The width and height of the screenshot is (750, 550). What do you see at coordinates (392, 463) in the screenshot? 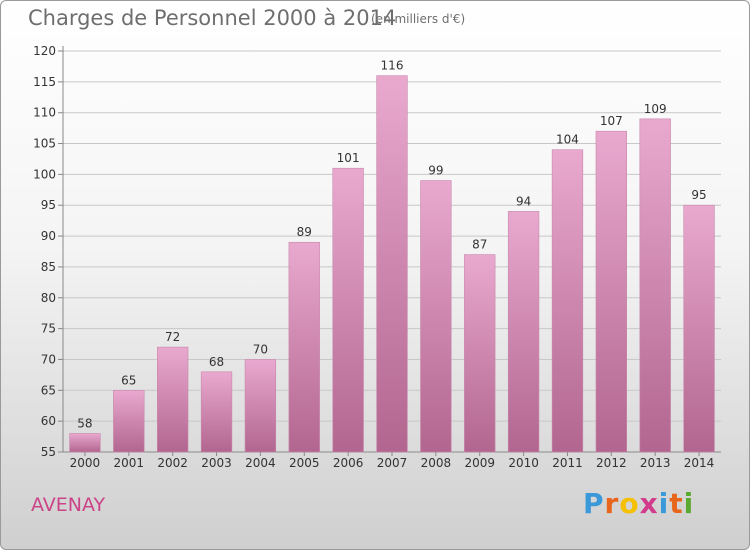
I see `x-tick-label: 2007` at bounding box center [392, 463].